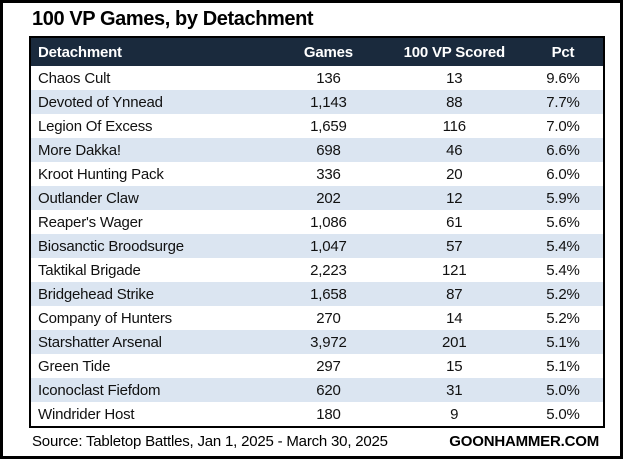 The width and height of the screenshot is (623, 459). What do you see at coordinates (95, 126) in the screenshot?
I see `cell-detachment: Legion Of Excess` at bounding box center [95, 126].